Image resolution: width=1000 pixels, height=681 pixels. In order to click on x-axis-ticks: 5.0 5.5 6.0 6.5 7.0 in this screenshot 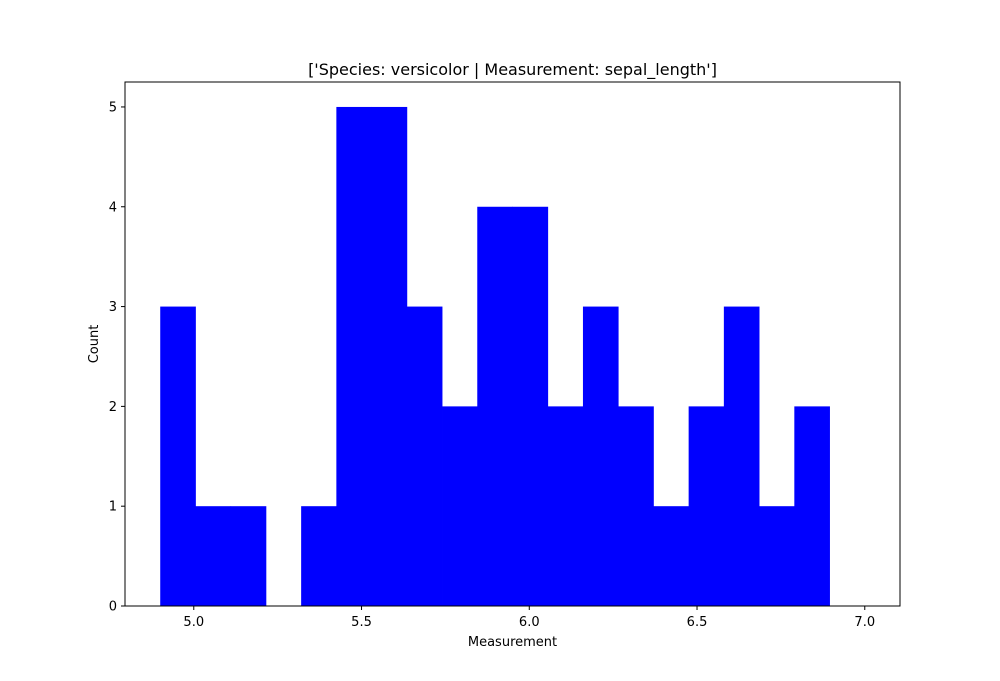, I will do `click(529, 618)`.